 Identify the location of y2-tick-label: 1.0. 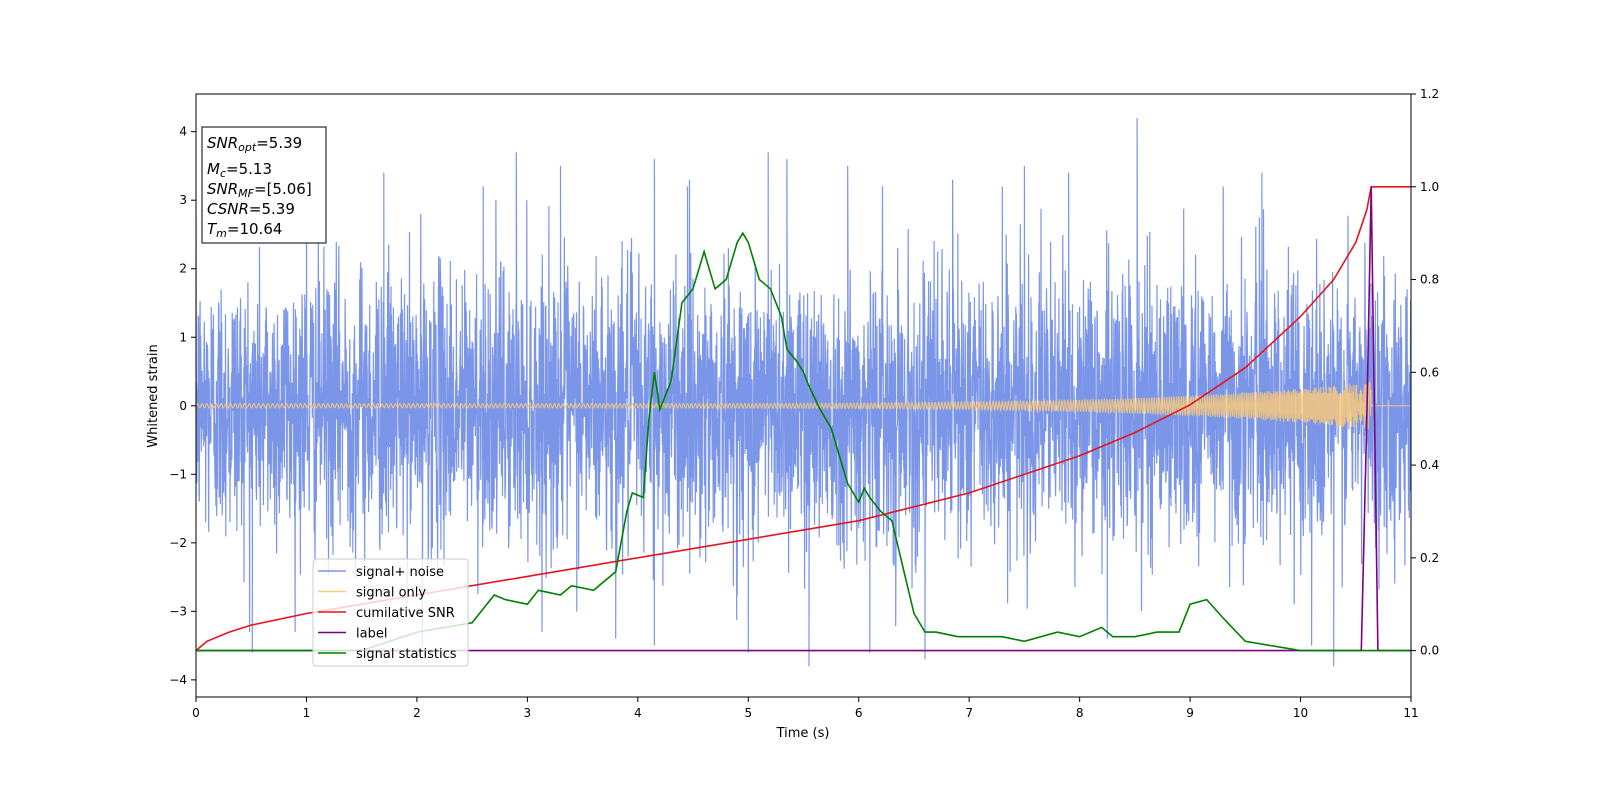
(1429, 187).